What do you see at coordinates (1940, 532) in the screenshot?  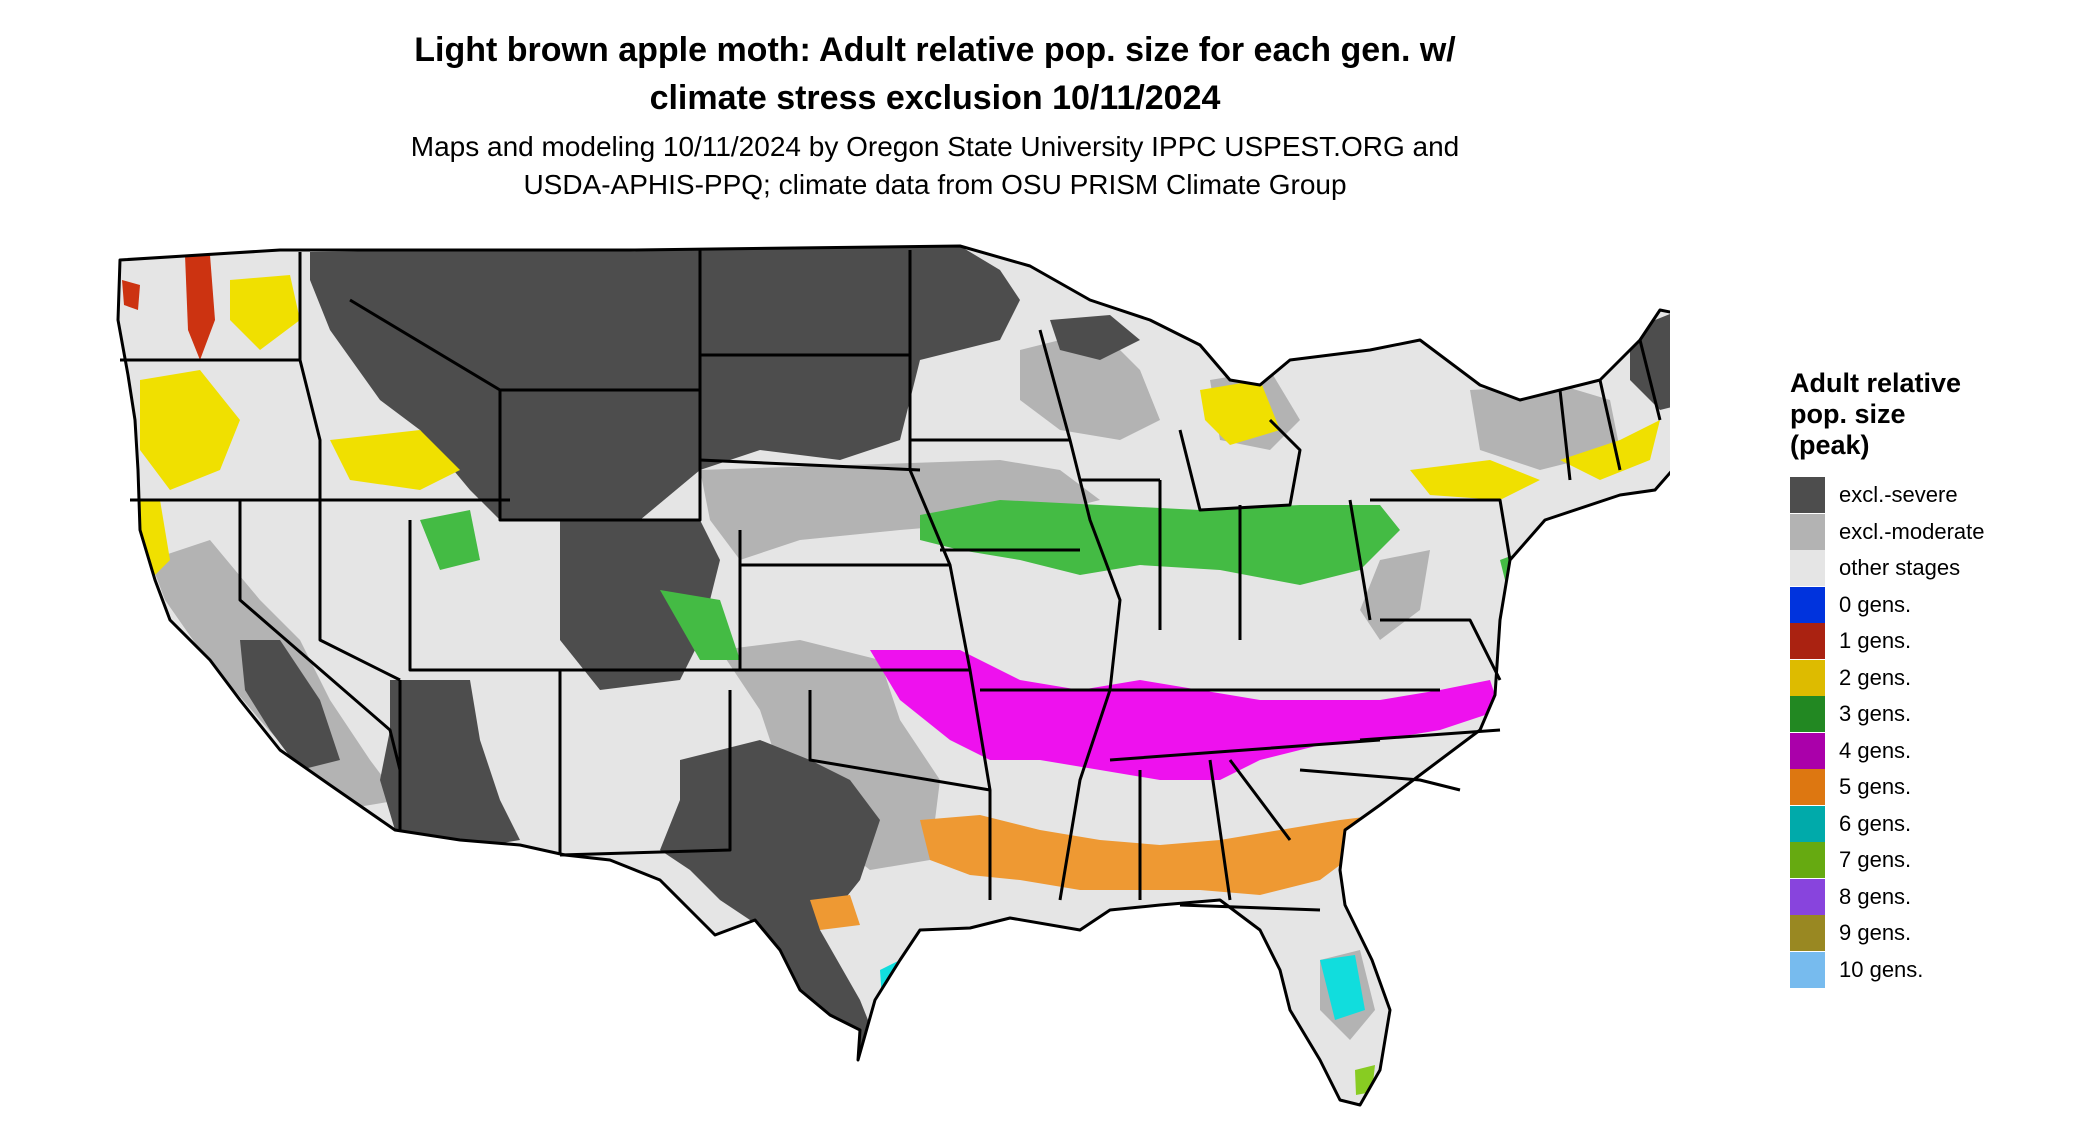 I see `legend-item: excl.-moderate` at bounding box center [1940, 532].